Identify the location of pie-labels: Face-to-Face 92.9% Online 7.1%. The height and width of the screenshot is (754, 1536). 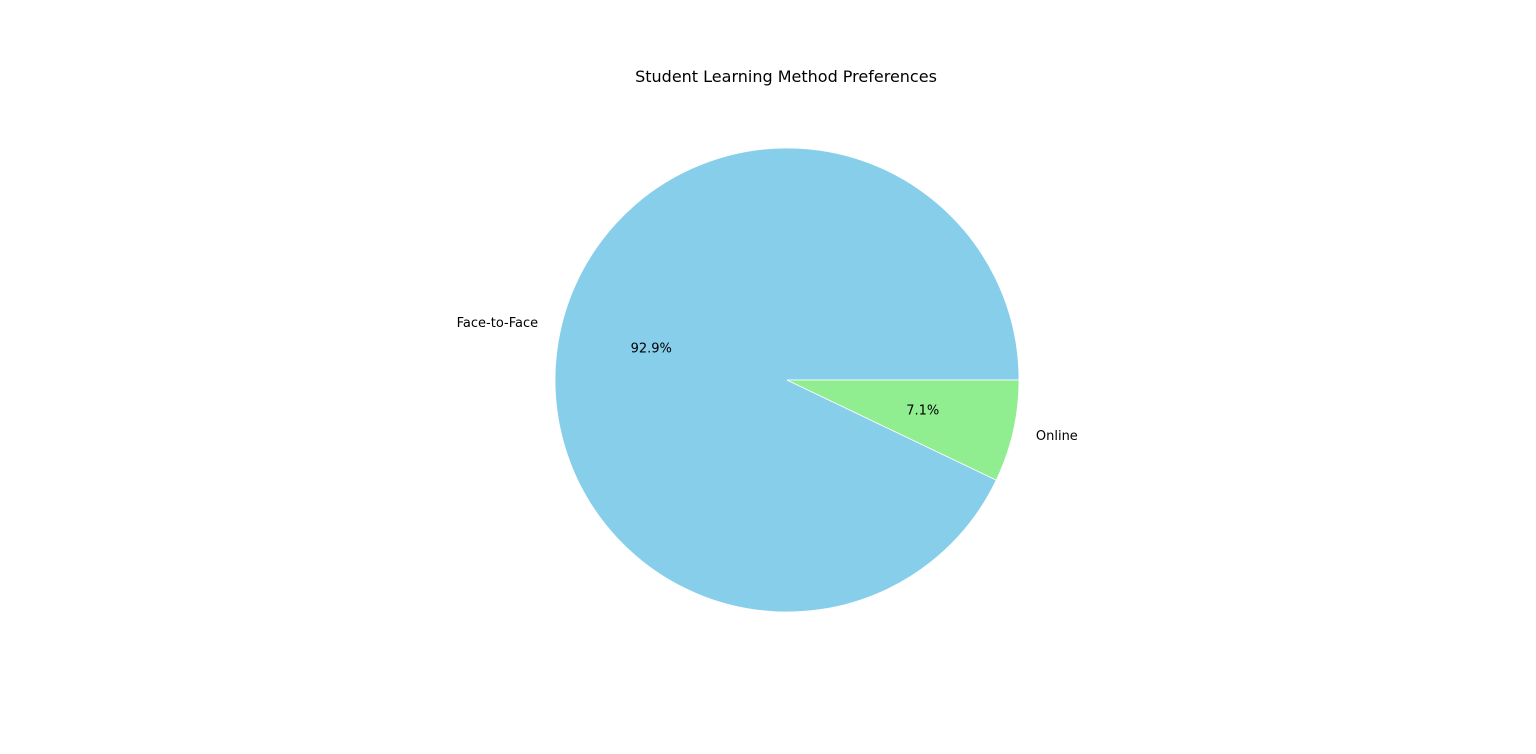
(767, 380).